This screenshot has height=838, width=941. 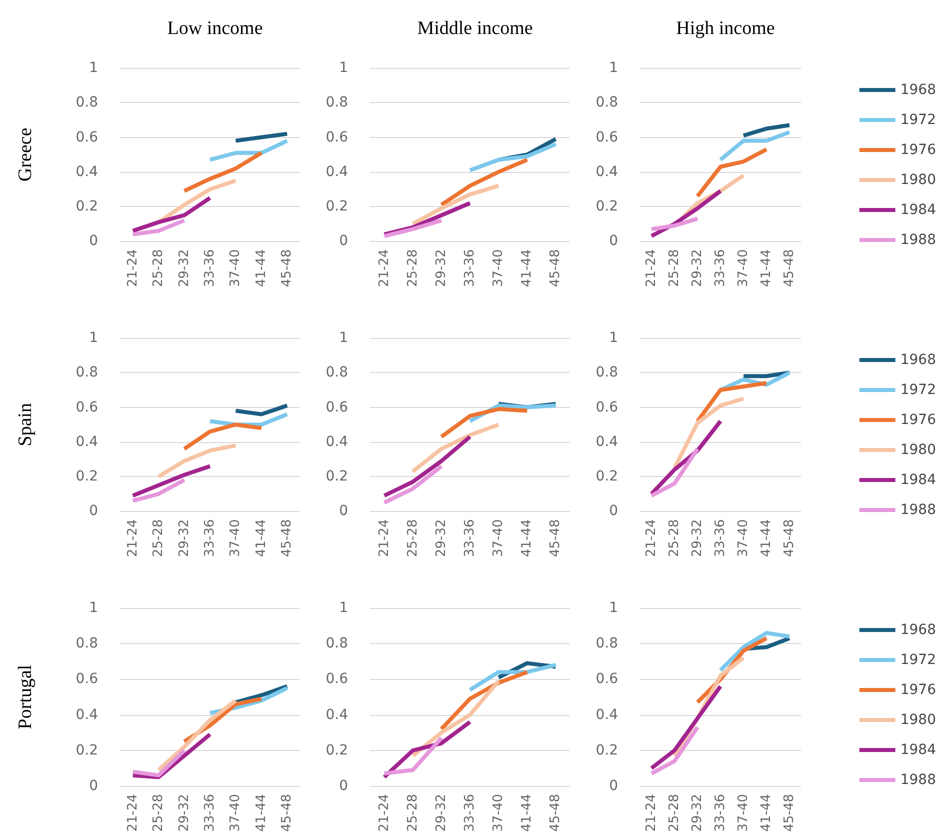 I want to click on y-axis-title: Portugal, so click(x=25, y=697).